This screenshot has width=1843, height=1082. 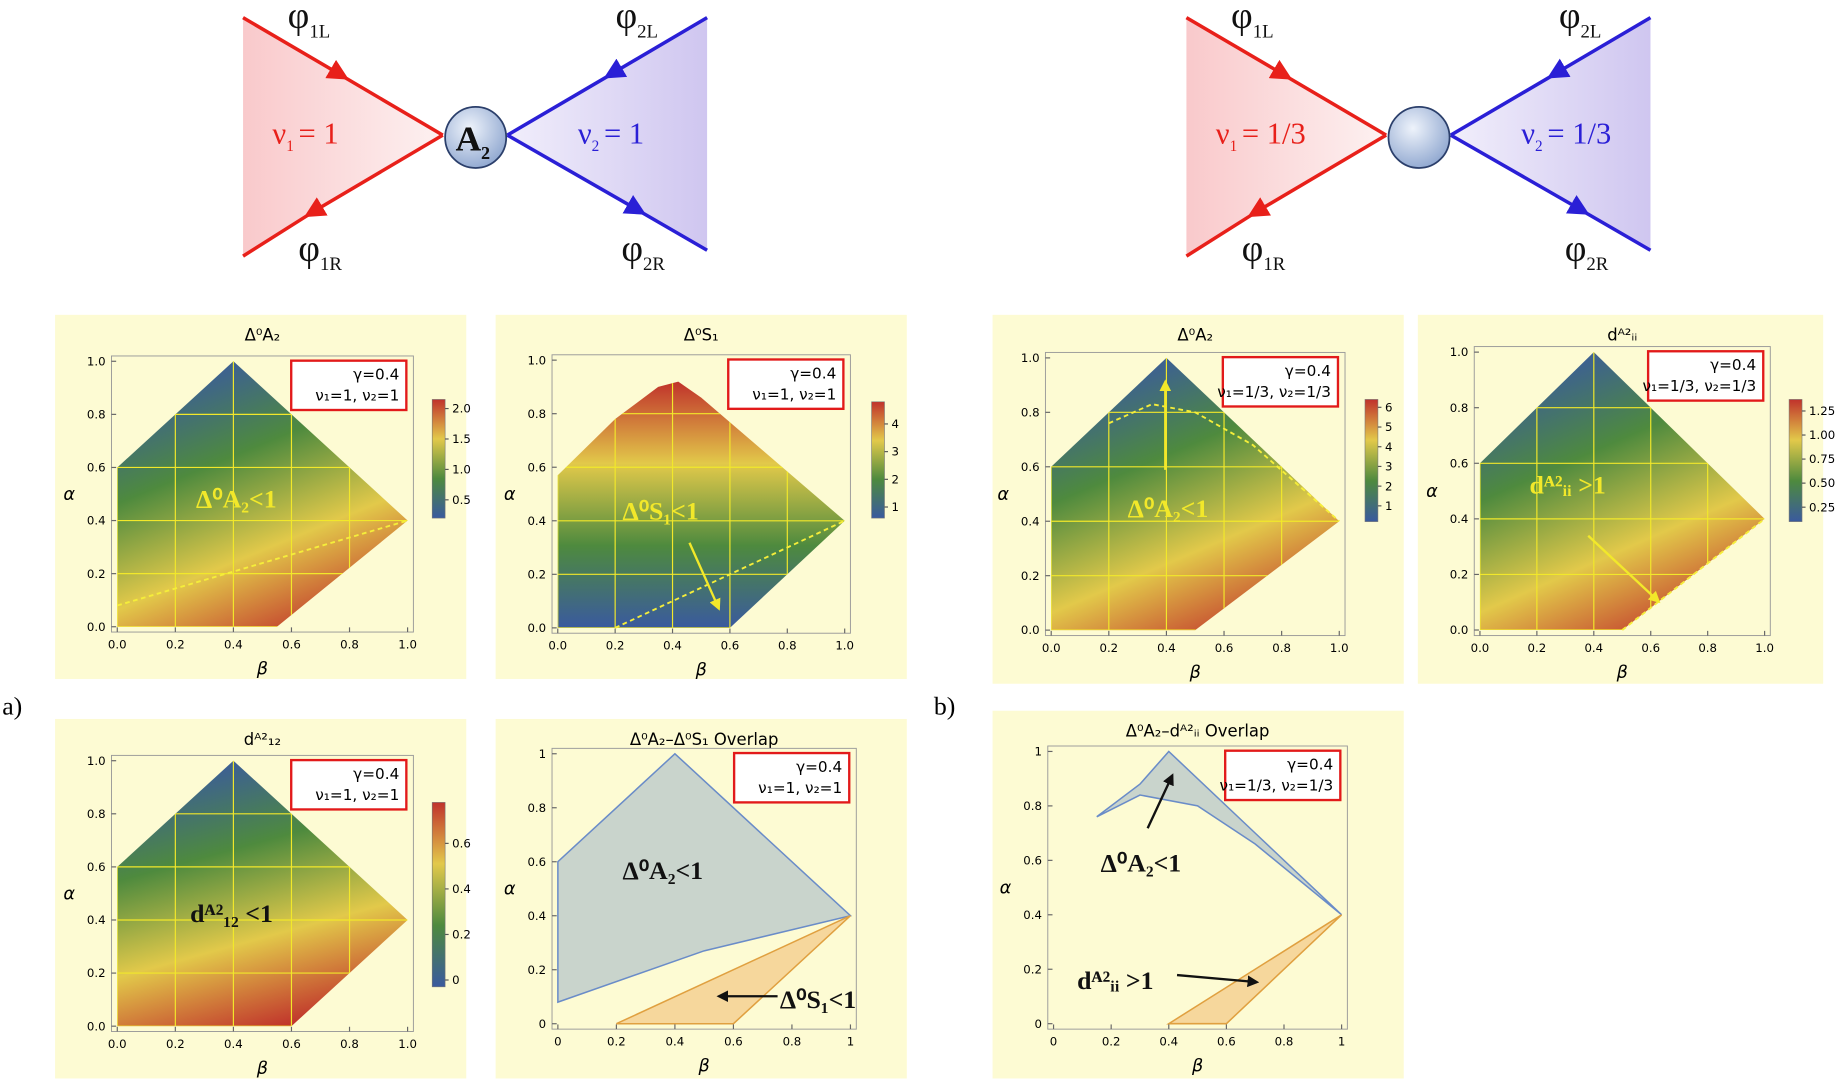 I want to click on node-label: A2, so click(x=473, y=141).